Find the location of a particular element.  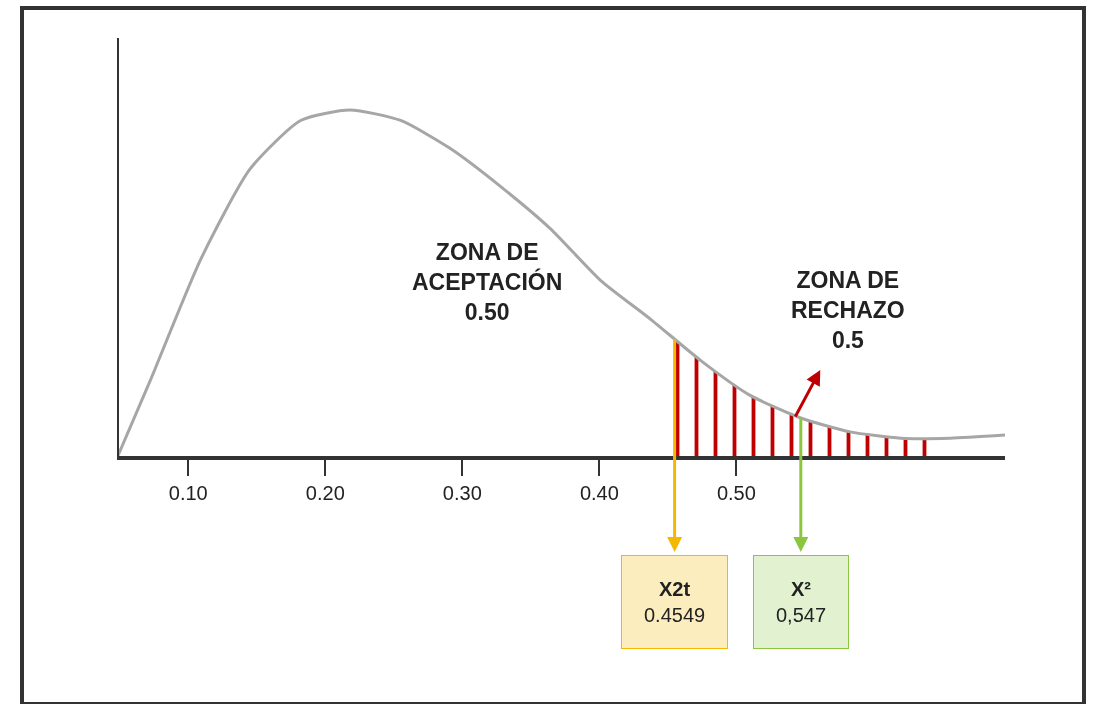

ref-line-label: X2t 0.4549 is located at coordinates (675, 602).